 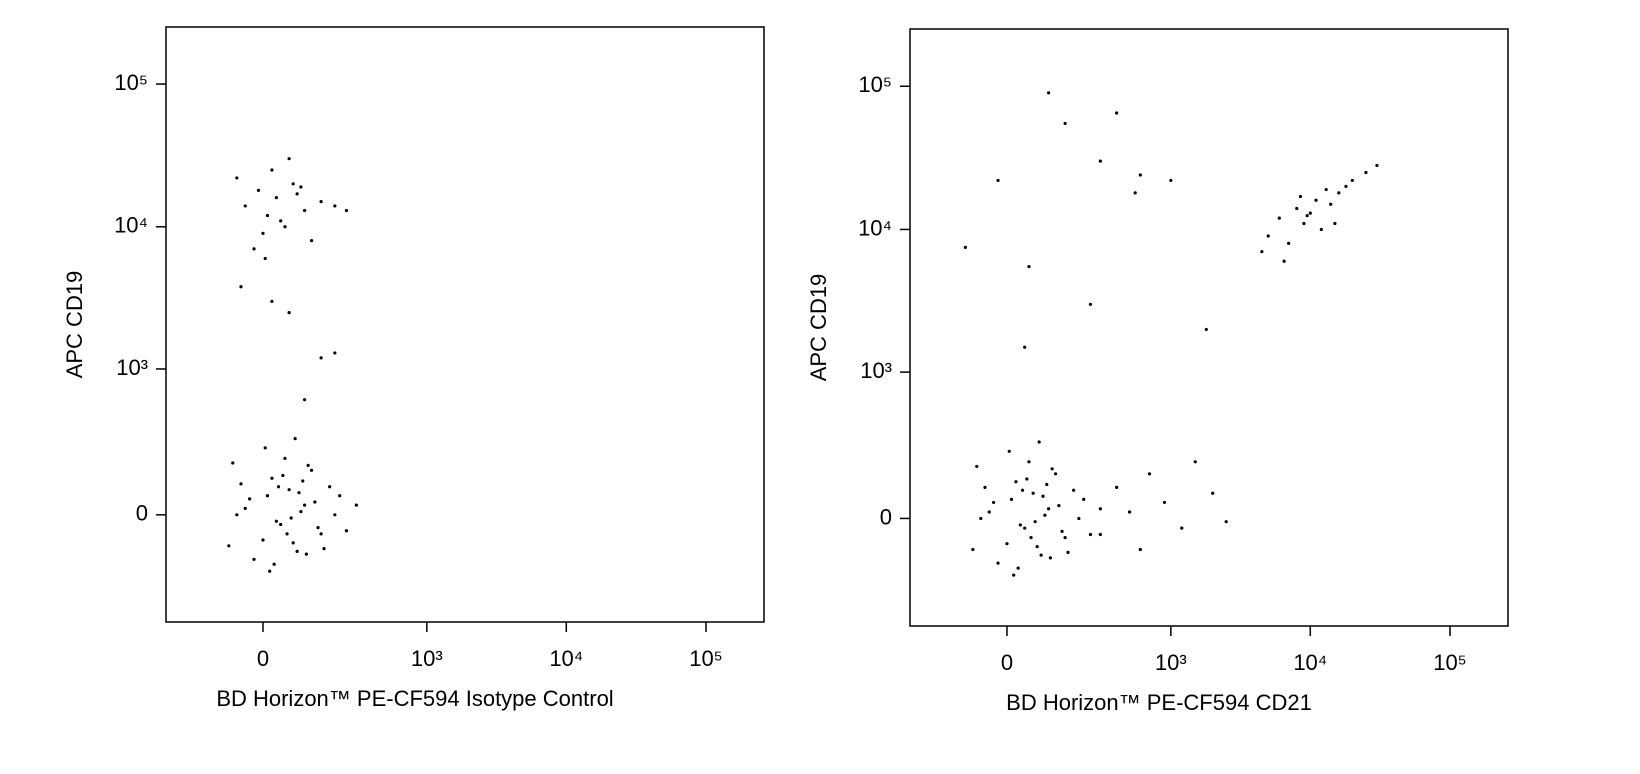 I want to click on x-tick-label: 0, so click(x=263, y=658).